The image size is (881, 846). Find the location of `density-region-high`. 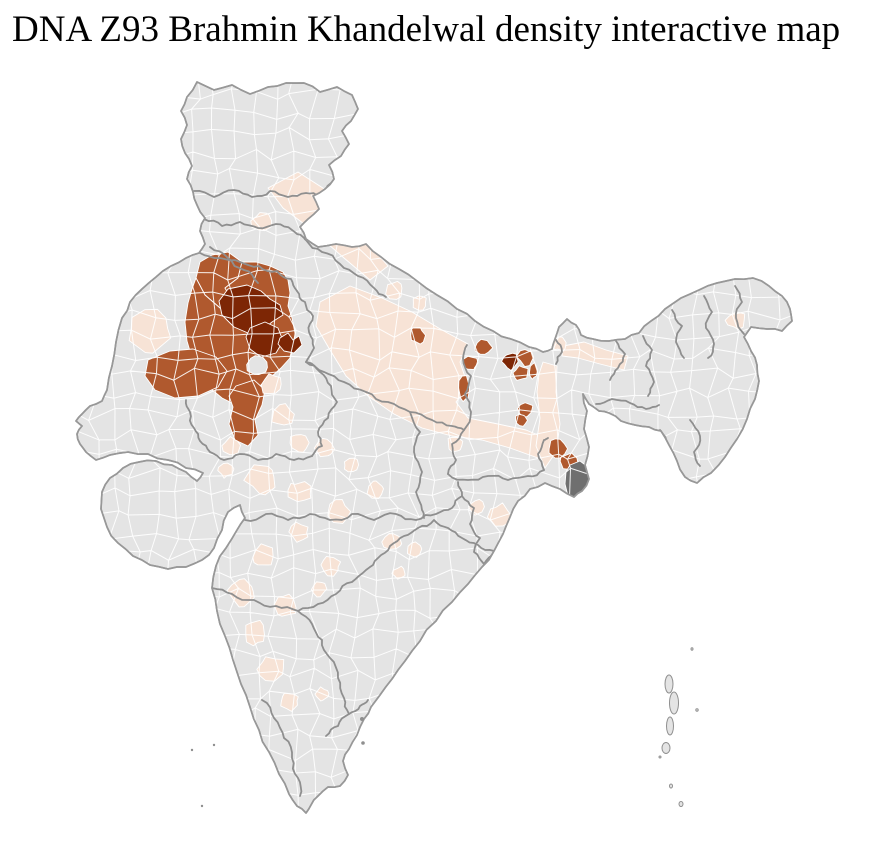

density-region-high is located at coordinates (290, 343).